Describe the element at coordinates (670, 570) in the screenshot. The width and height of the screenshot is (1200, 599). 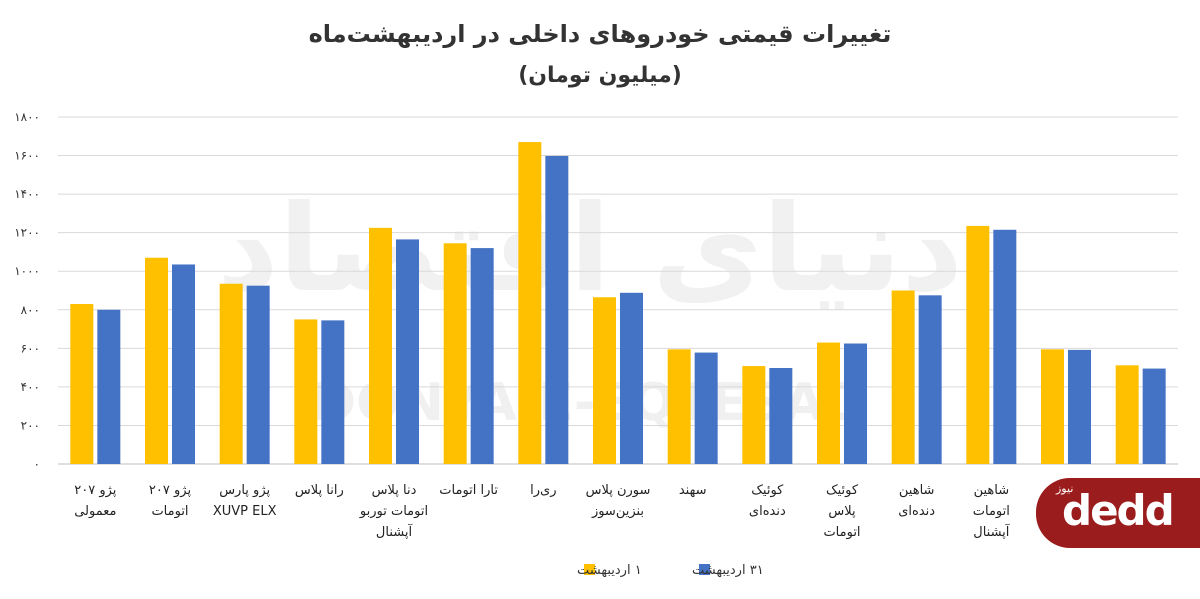
I see `legend: ۳۱ اردیبهشت ۱ اردیبهشت` at that location.